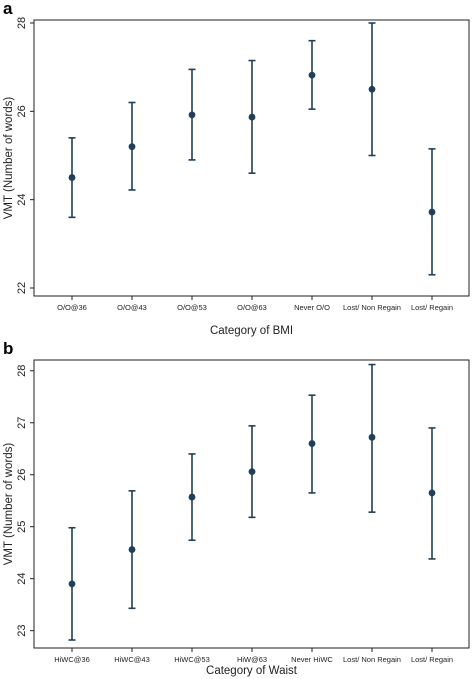  What do you see at coordinates (72, 659) in the screenshot?
I see `x-tick-label: HiWC@36` at bounding box center [72, 659].